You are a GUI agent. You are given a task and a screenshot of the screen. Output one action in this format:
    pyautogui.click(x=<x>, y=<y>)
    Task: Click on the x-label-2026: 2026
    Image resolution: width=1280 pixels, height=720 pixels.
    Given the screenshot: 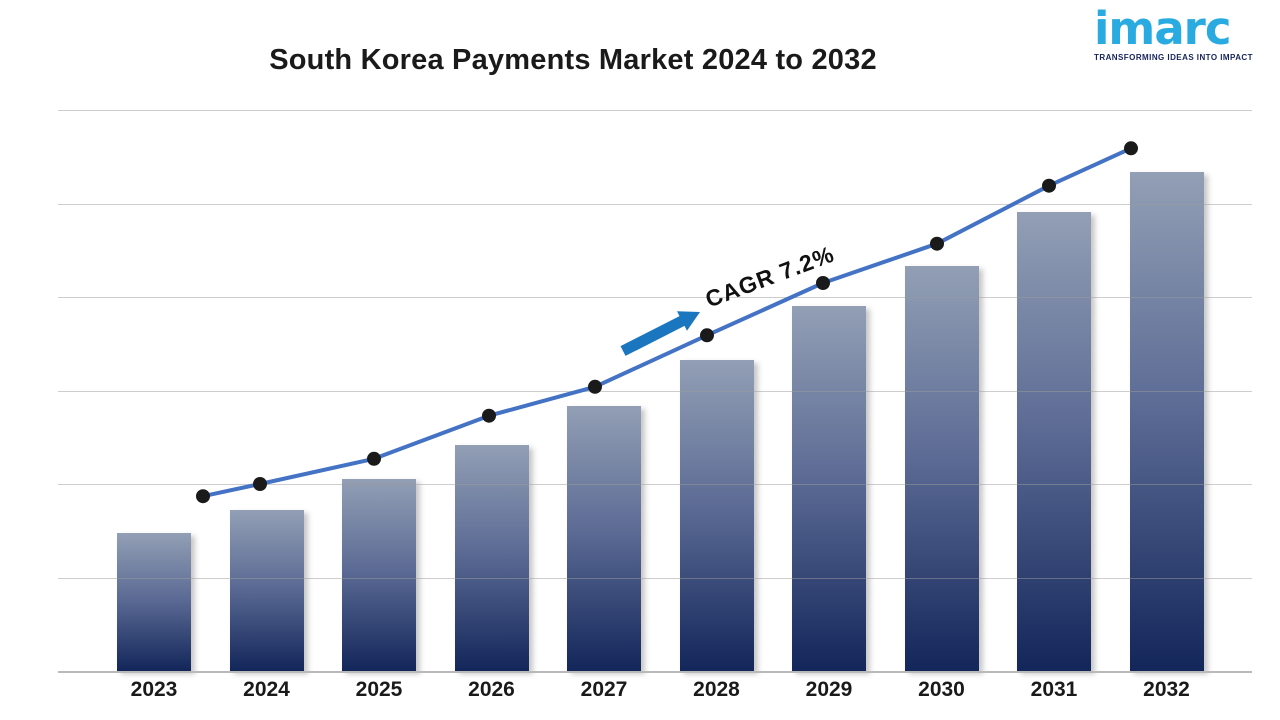 What is the action you would take?
    pyautogui.click(x=491, y=689)
    